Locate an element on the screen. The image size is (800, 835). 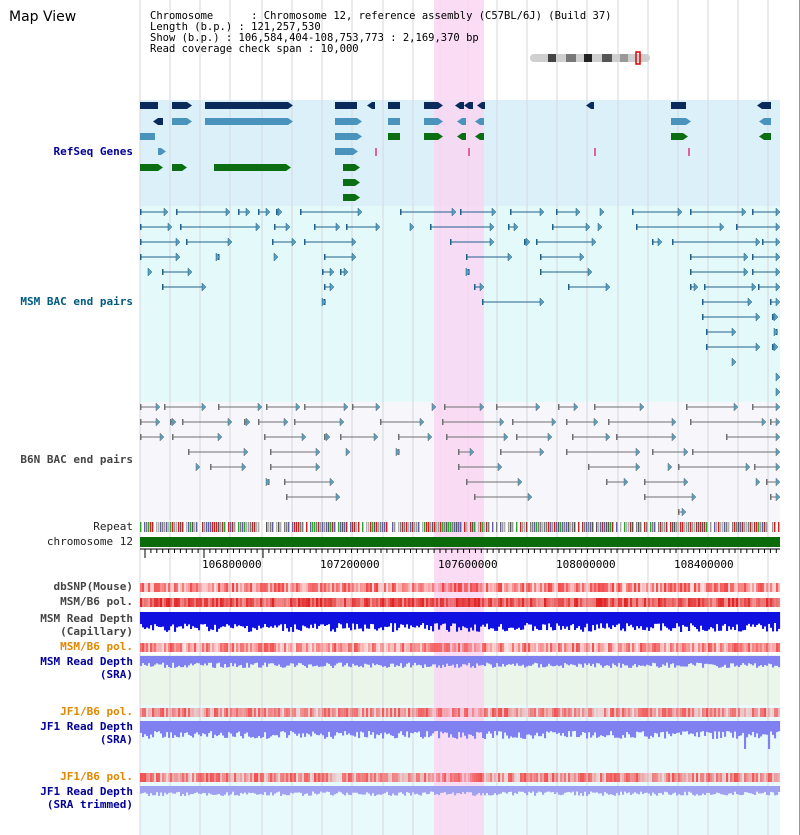
axis-tick-label: 108000000 is located at coordinates (586, 564).